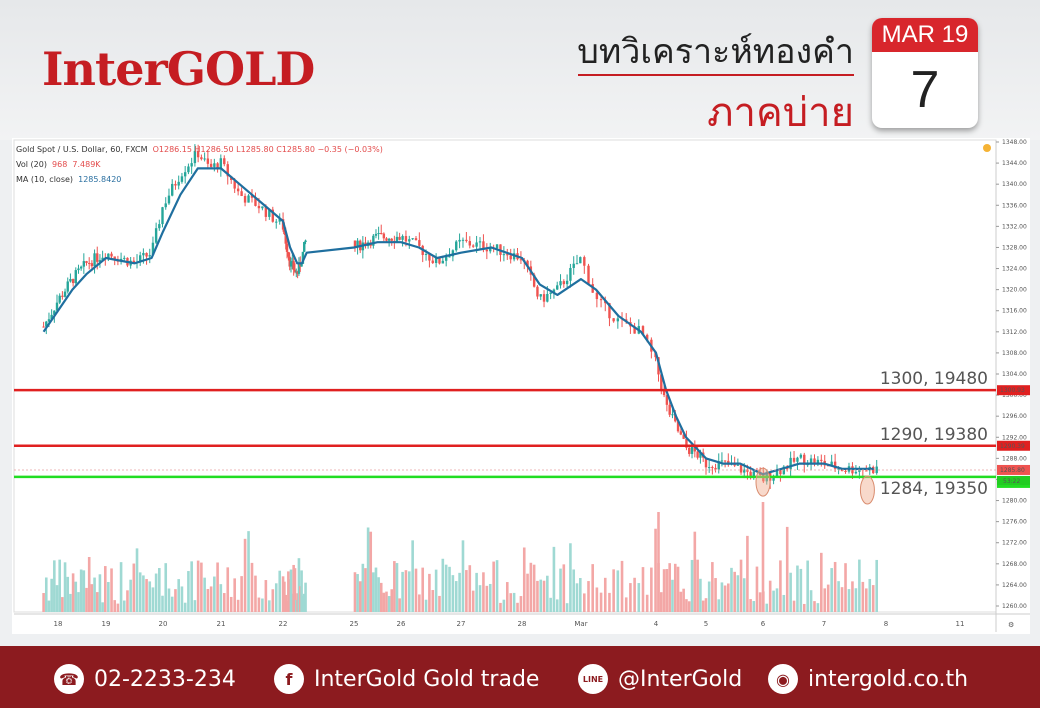 The image size is (1040, 708). What do you see at coordinates (145, 679) in the screenshot?
I see `footer-phone: ☎ 02-2233-234` at bounding box center [145, 679].